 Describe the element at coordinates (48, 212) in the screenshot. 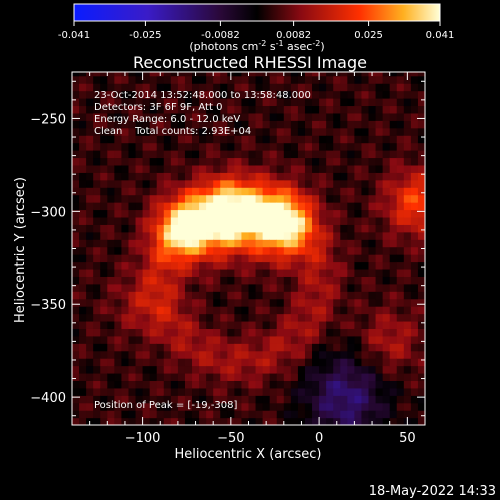

I see `y-tick-label: −300` at that location.